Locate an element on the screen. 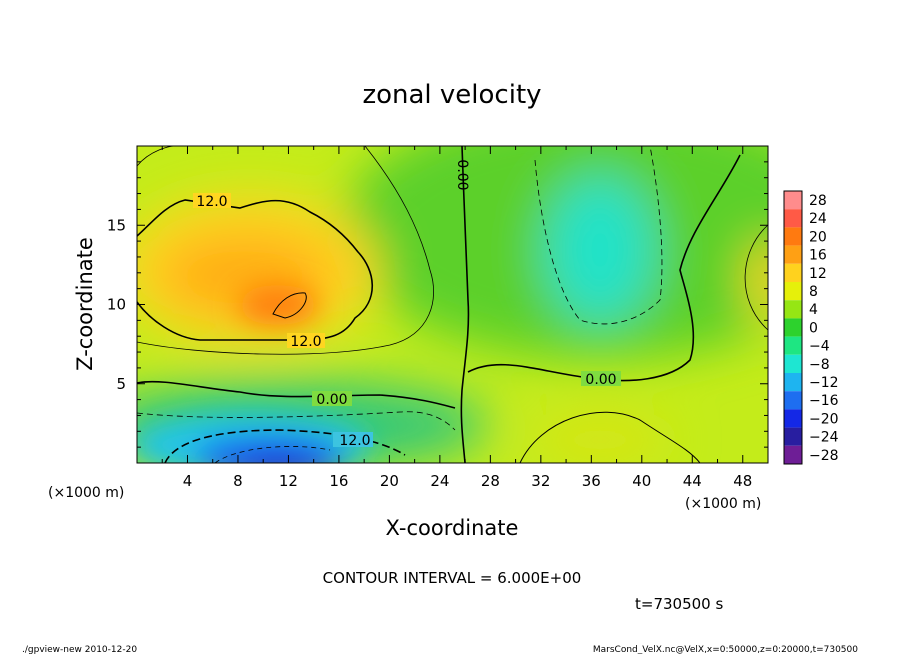 This screenshot has height=654, width=904. contour-label-zero-right: 0.00 is located at coordinates (600, 380).